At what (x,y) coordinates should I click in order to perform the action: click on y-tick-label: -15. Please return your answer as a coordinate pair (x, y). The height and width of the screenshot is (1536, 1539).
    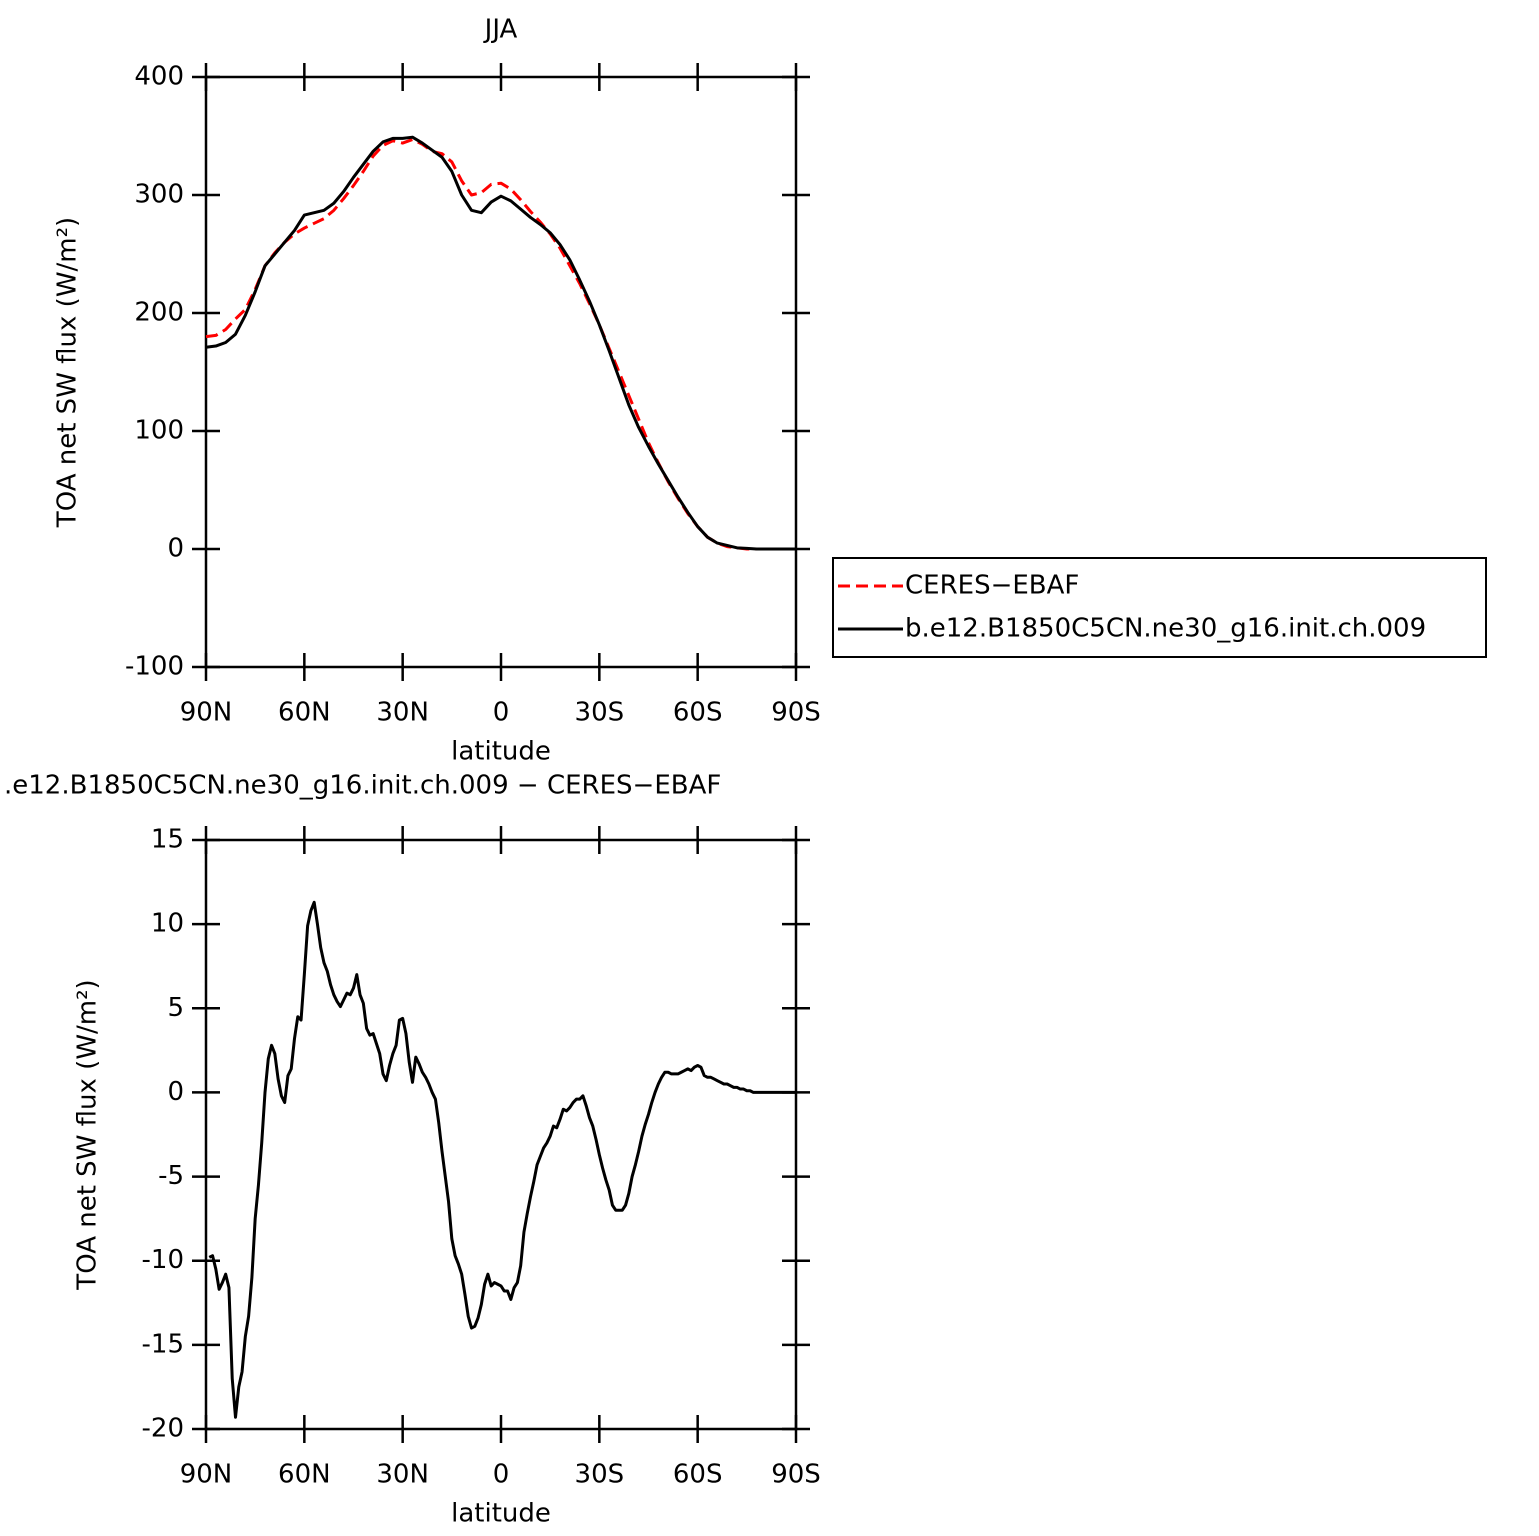
    Looking at the image, I should click on (163, 1344).